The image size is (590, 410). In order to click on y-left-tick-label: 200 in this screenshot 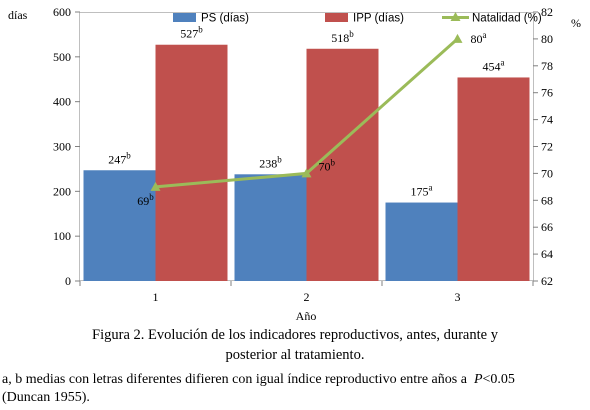, I will do `click(62, 191)`.